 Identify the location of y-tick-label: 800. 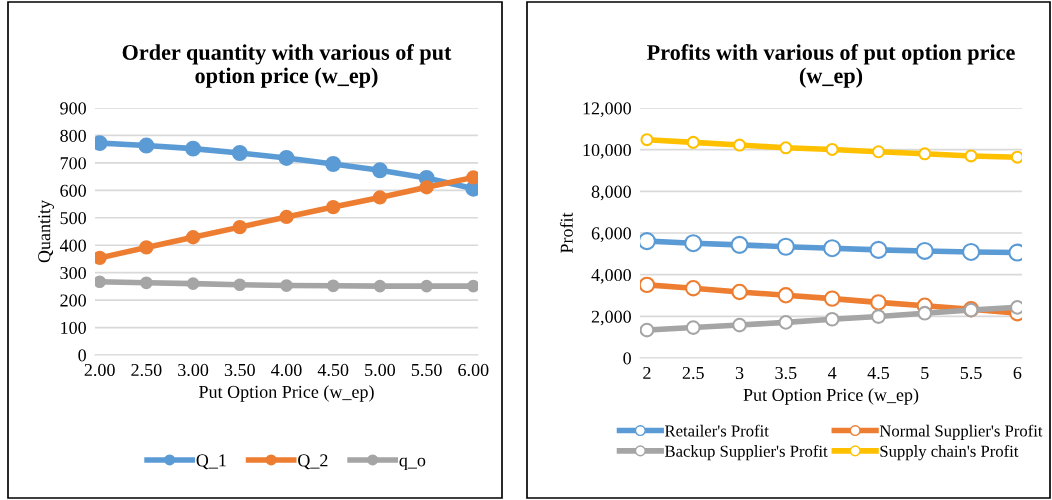
(73, 135).